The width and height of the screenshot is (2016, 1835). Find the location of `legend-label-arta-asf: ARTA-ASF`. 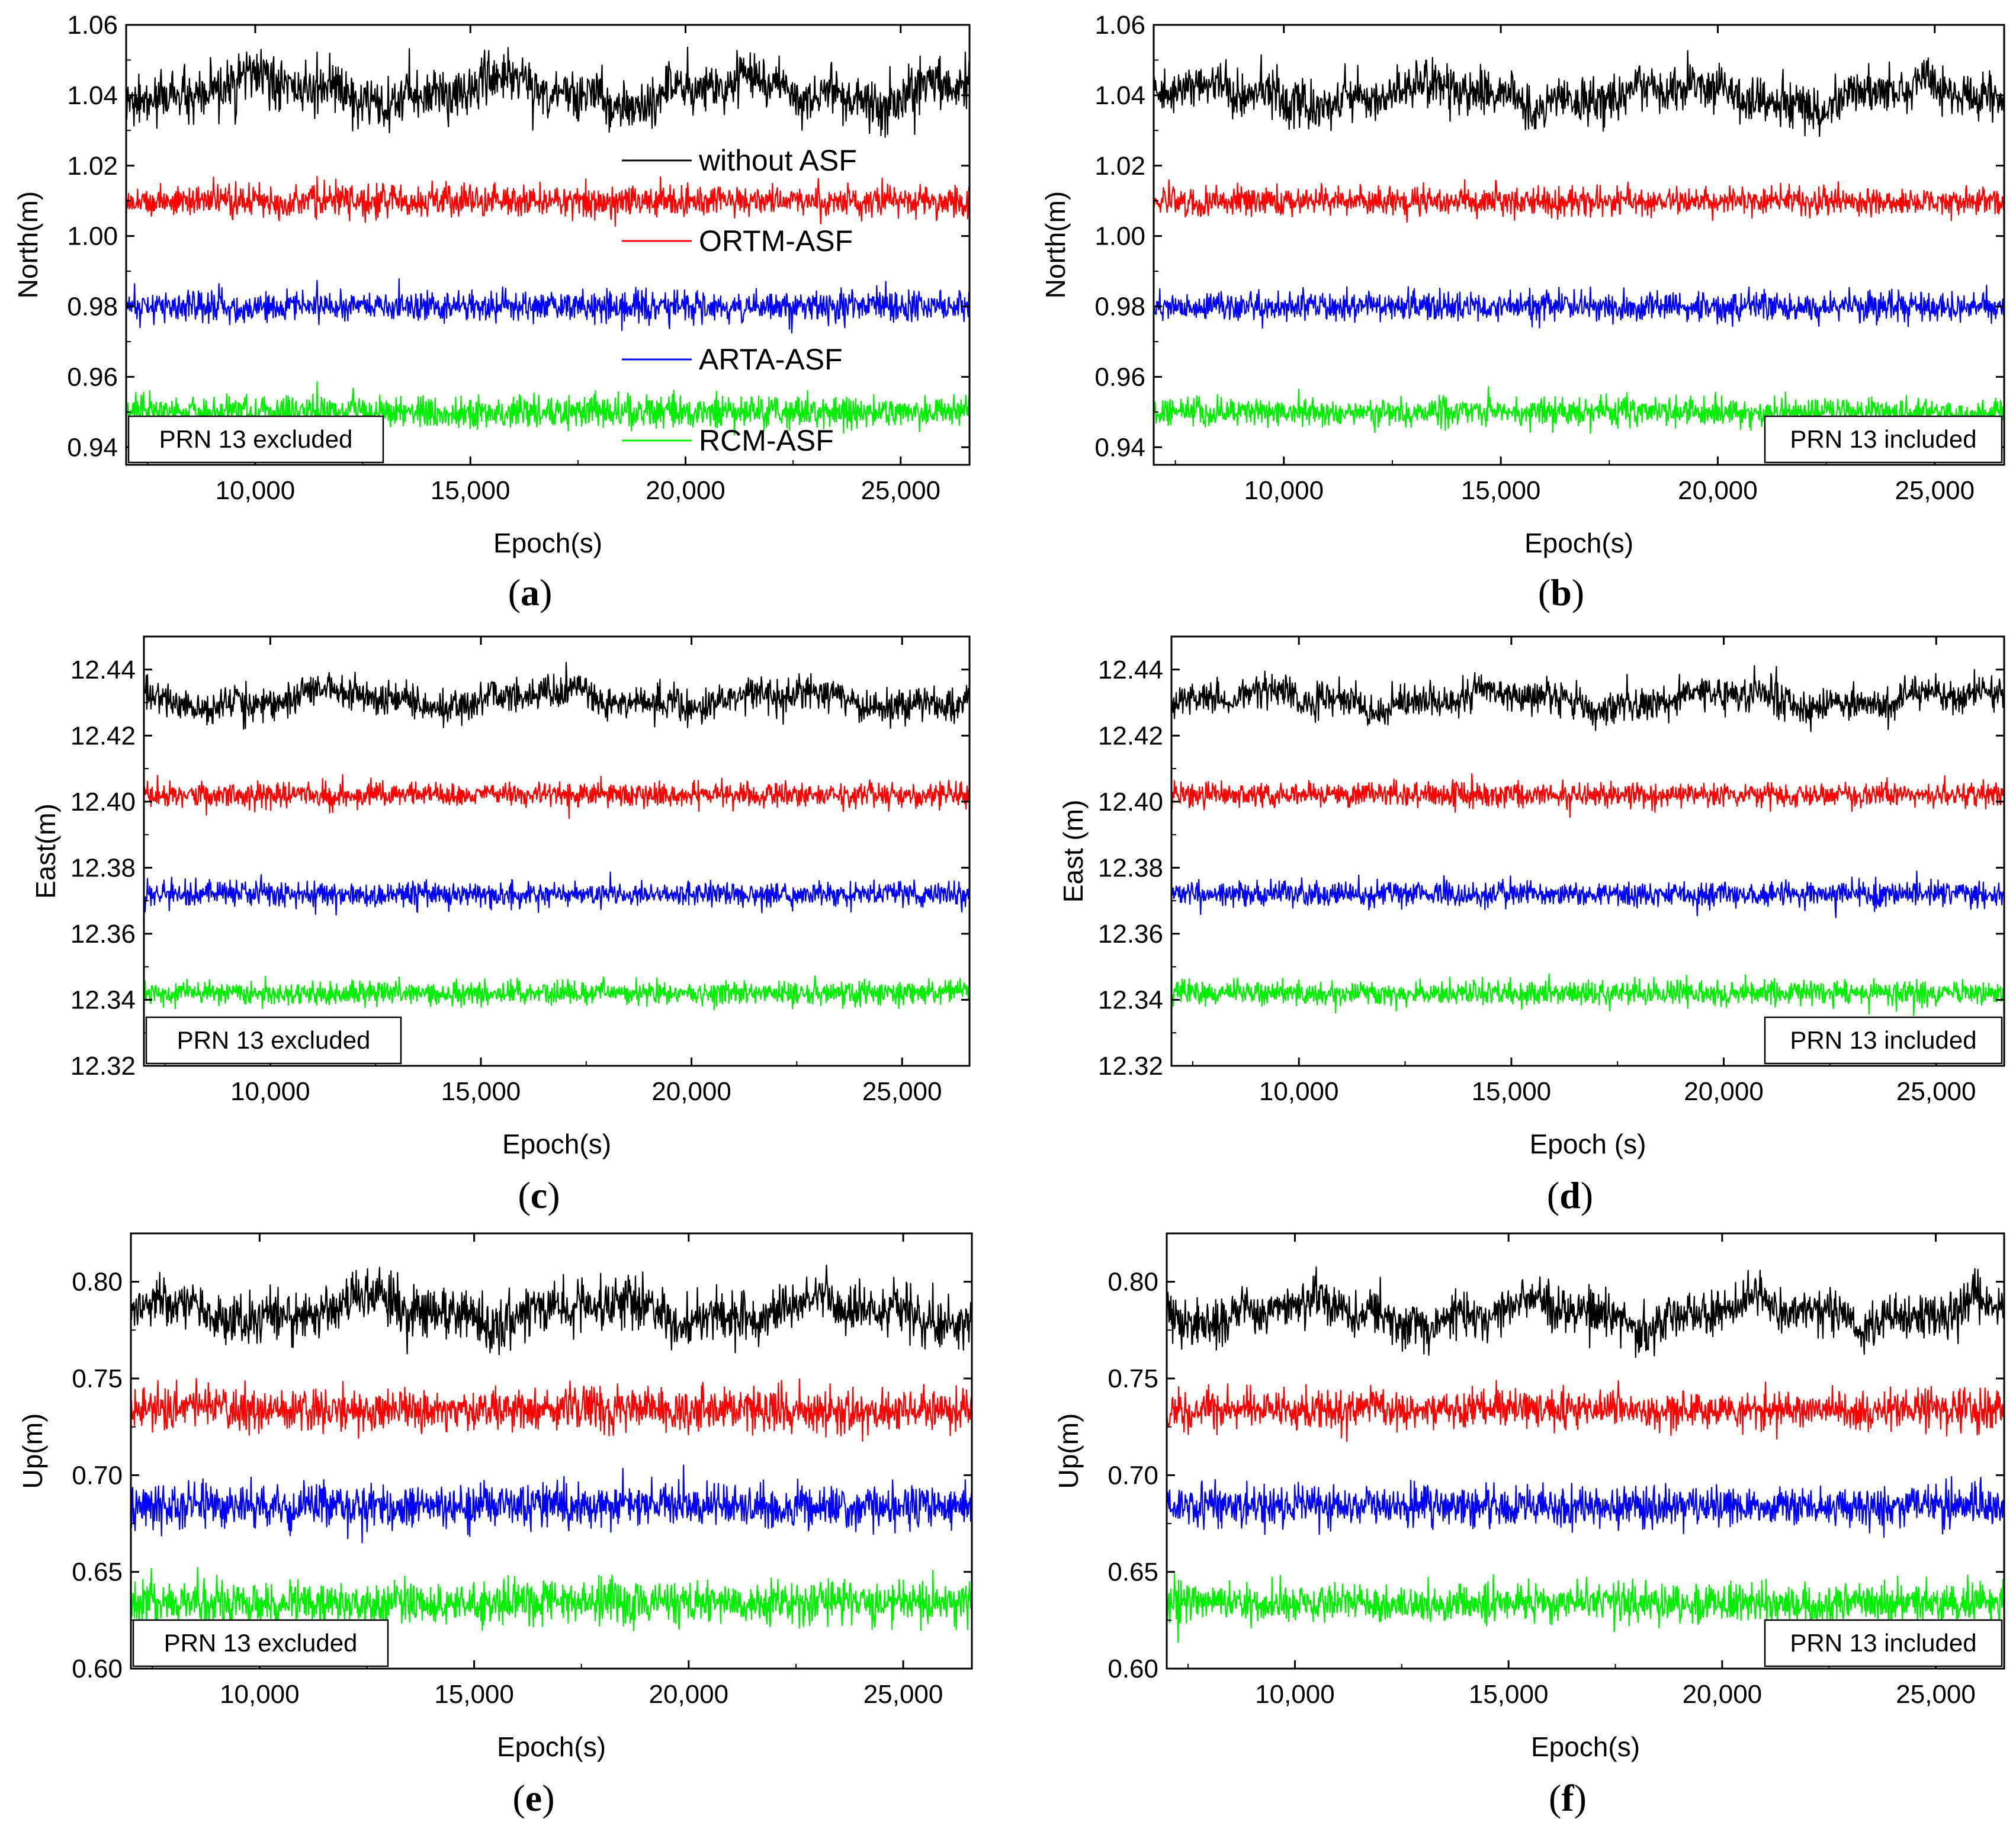

legend-label-arta-asf: ARTA-ASF is located at coordinates (771, 359).